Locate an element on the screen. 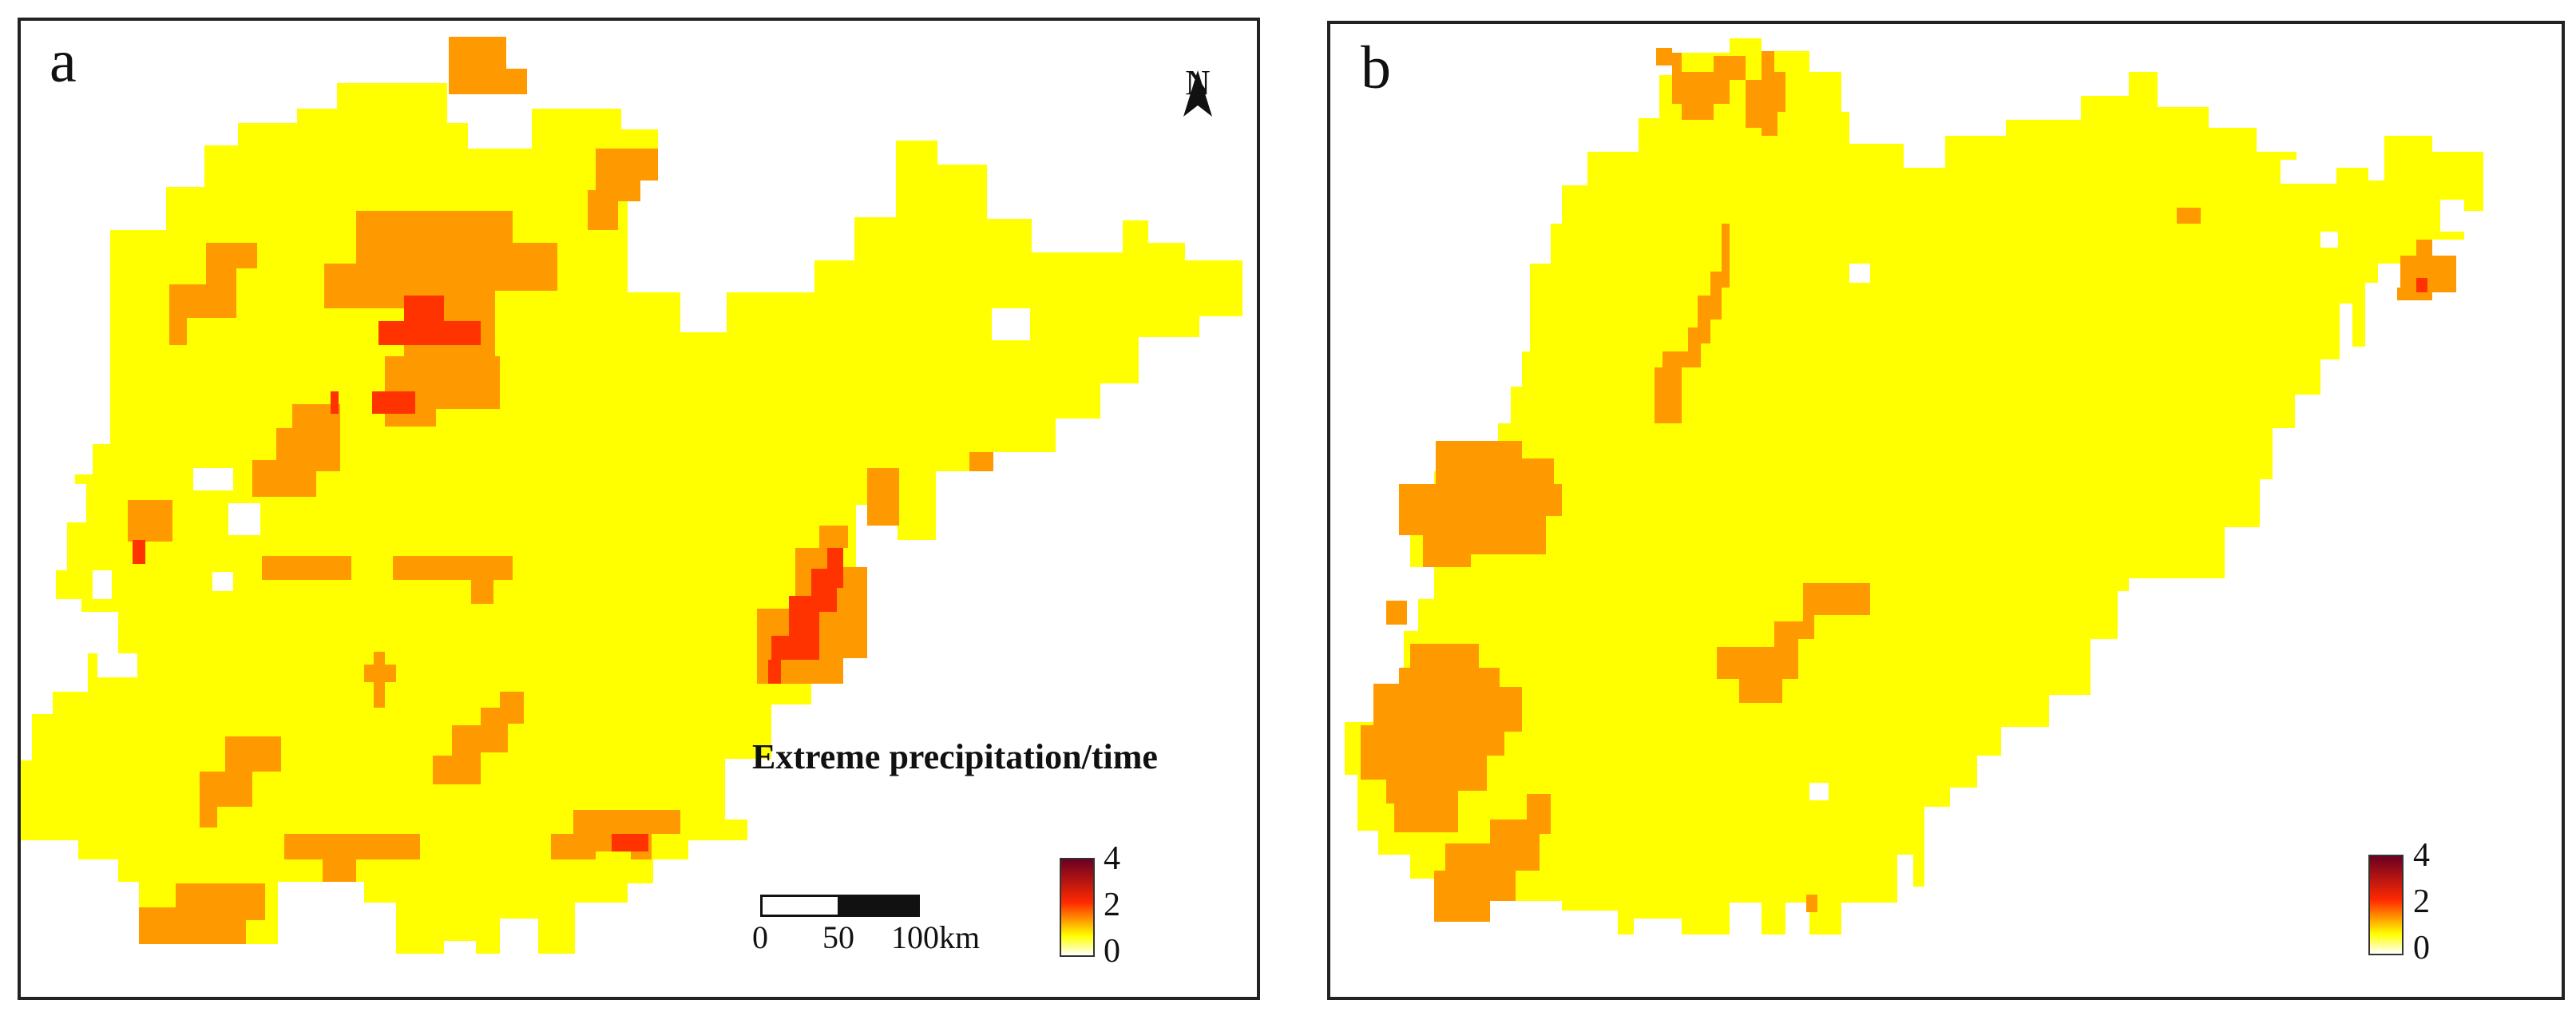 The image size is (2576, 1020). scale-tick-0: 0 is located at coordinates (760, 937).